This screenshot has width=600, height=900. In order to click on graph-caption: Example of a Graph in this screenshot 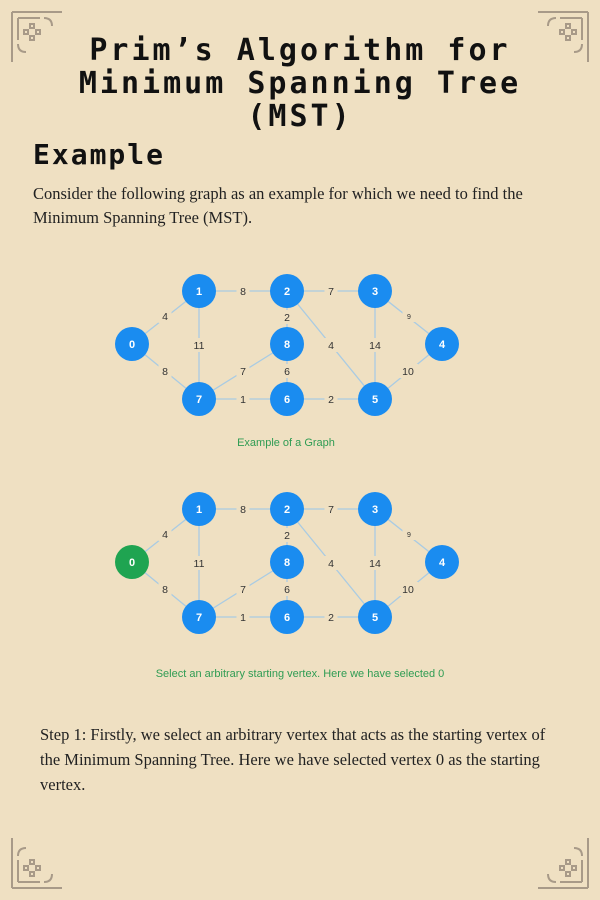, I will do `click(286, 443)`.